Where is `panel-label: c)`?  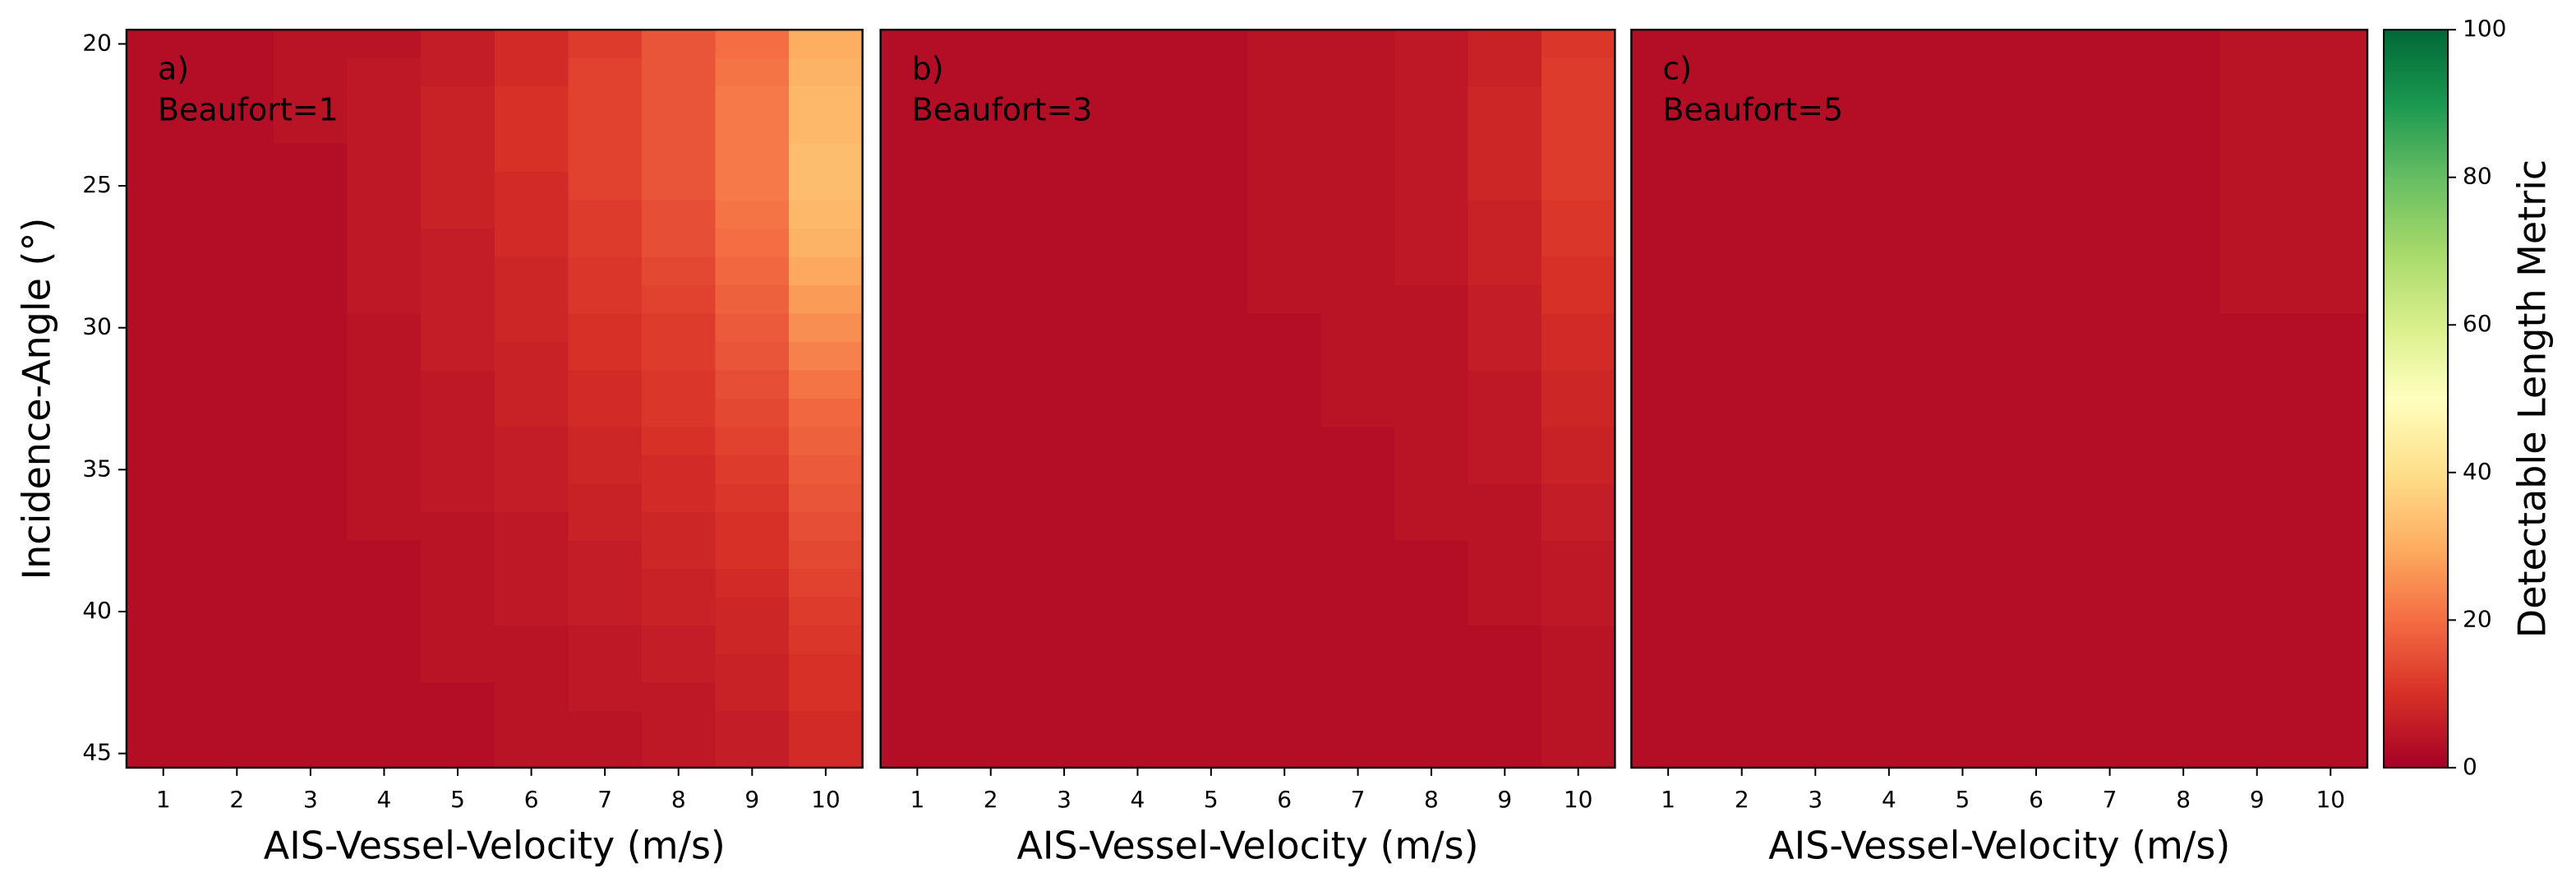 panel-label: c) is located at coordinates (1677, 69).